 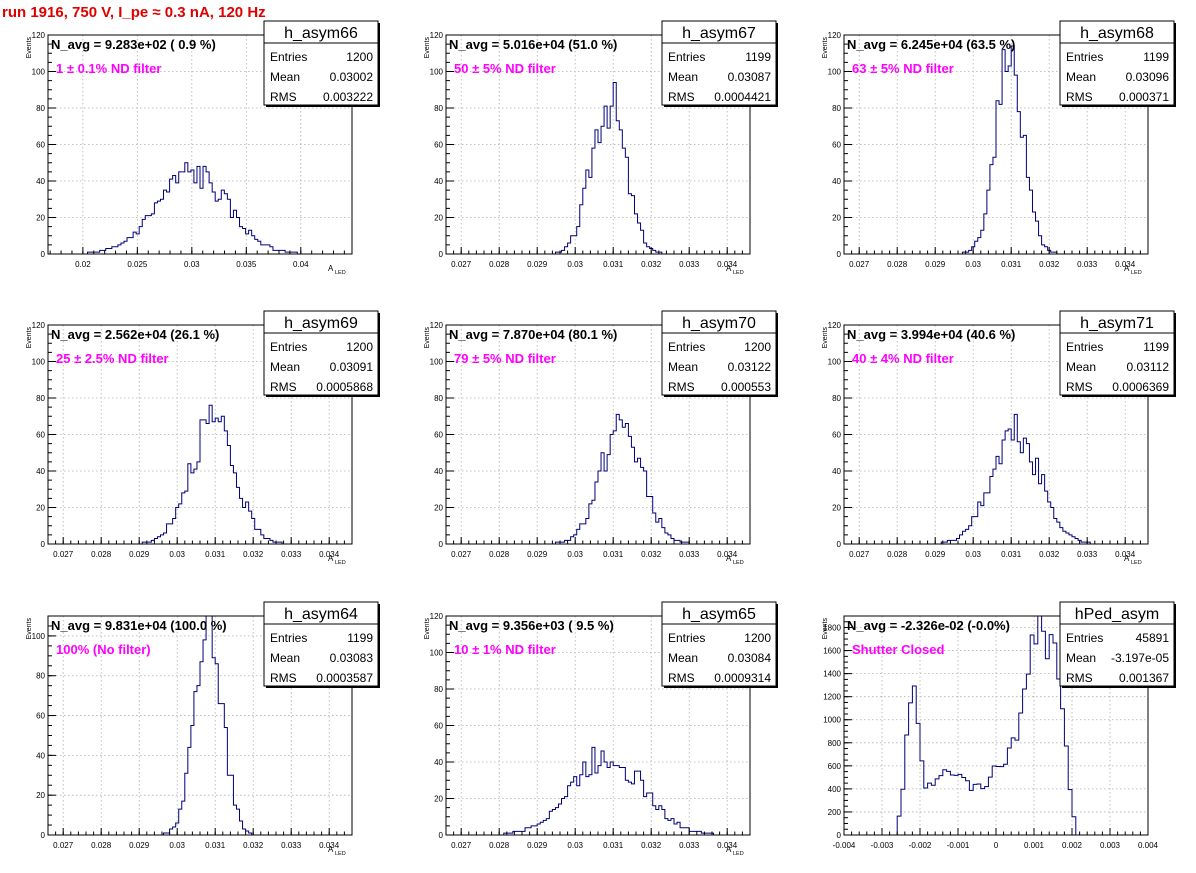 I want to click on y-tick-label: 1400, so click(x=832, y=674).